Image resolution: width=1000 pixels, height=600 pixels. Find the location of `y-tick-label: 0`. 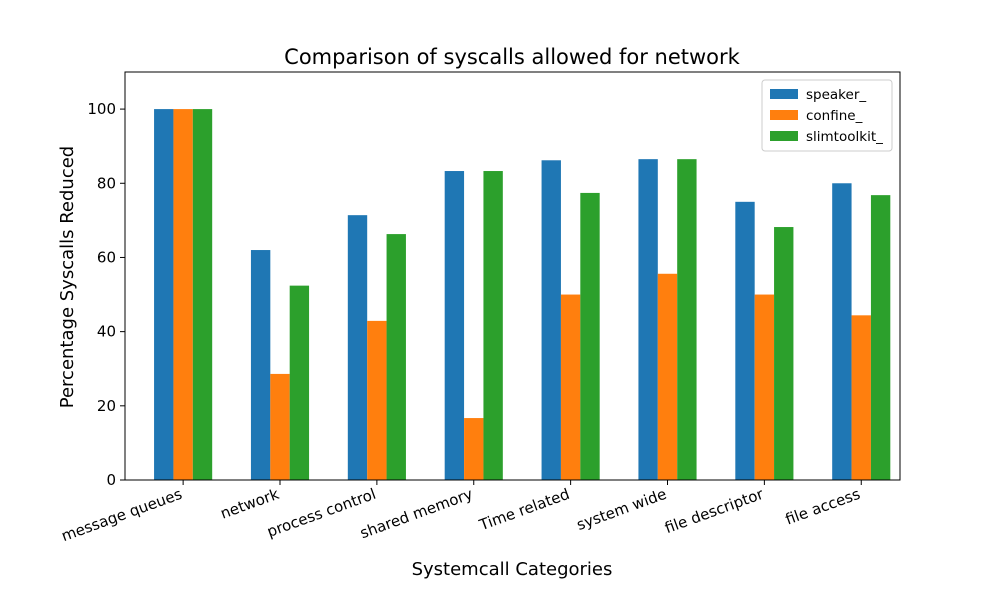

y-tick-label: 0 is located at coordinates (111, 480).